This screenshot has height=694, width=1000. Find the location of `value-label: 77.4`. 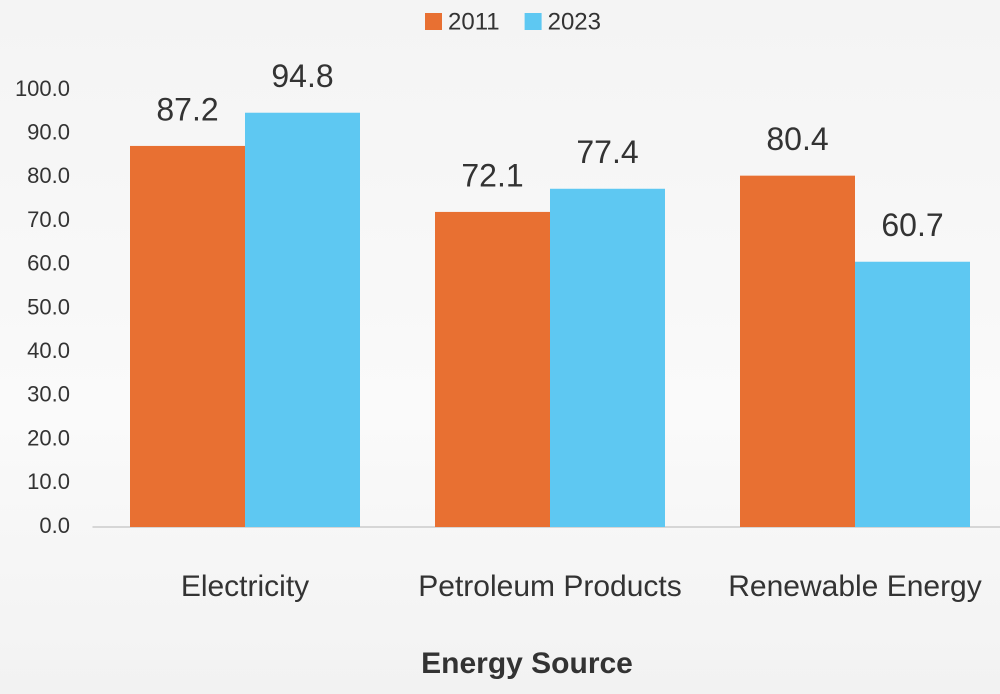

value-label: 77.4 is located at coordinates (607, 152).